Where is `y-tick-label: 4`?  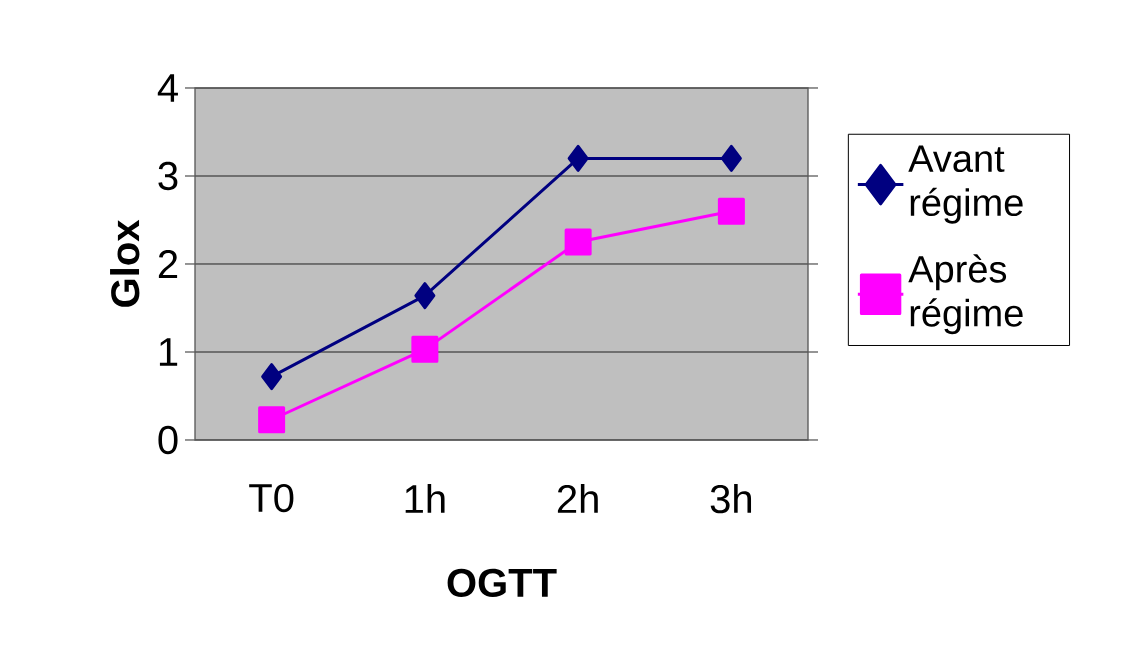 y-tick-label: 4 is located at coordinates (167, 88).